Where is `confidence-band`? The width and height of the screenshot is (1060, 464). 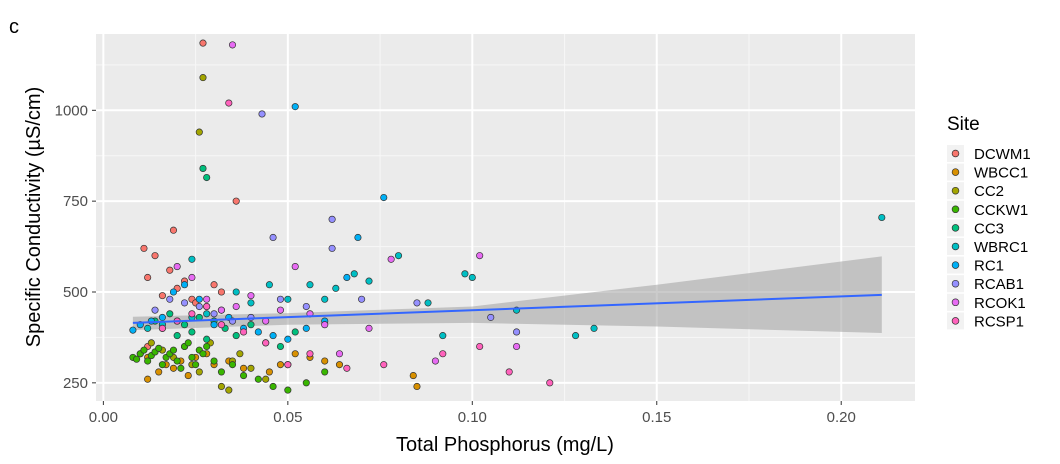
confidence-band is located at coordinates (507, 295).